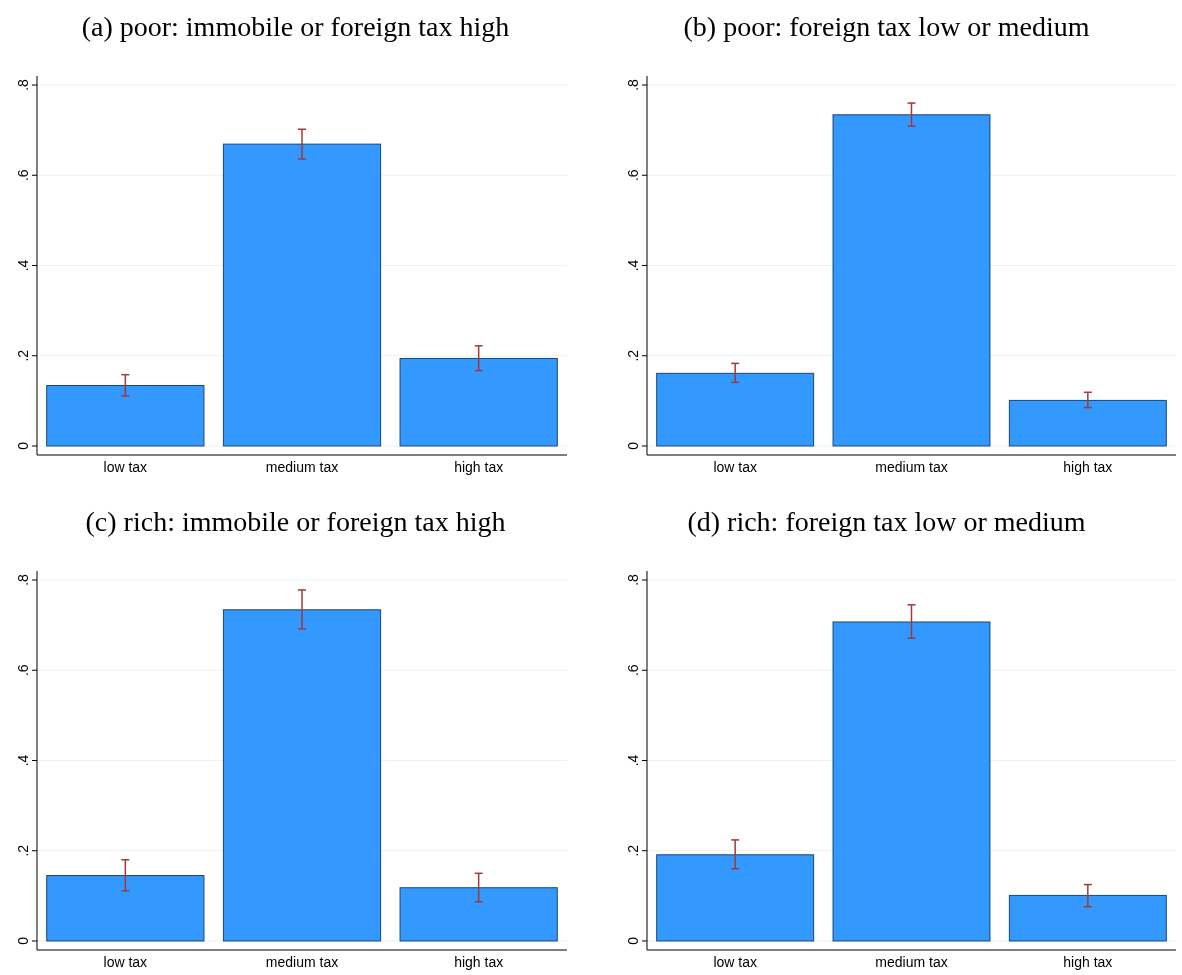 The width and height of the screenshot is (1182, 975). What do you see at coordinates (886, 521) in the screenshot?
I see `chart-title: (d) rich: foreign tax low or medium` at bounding box center [886, 521].